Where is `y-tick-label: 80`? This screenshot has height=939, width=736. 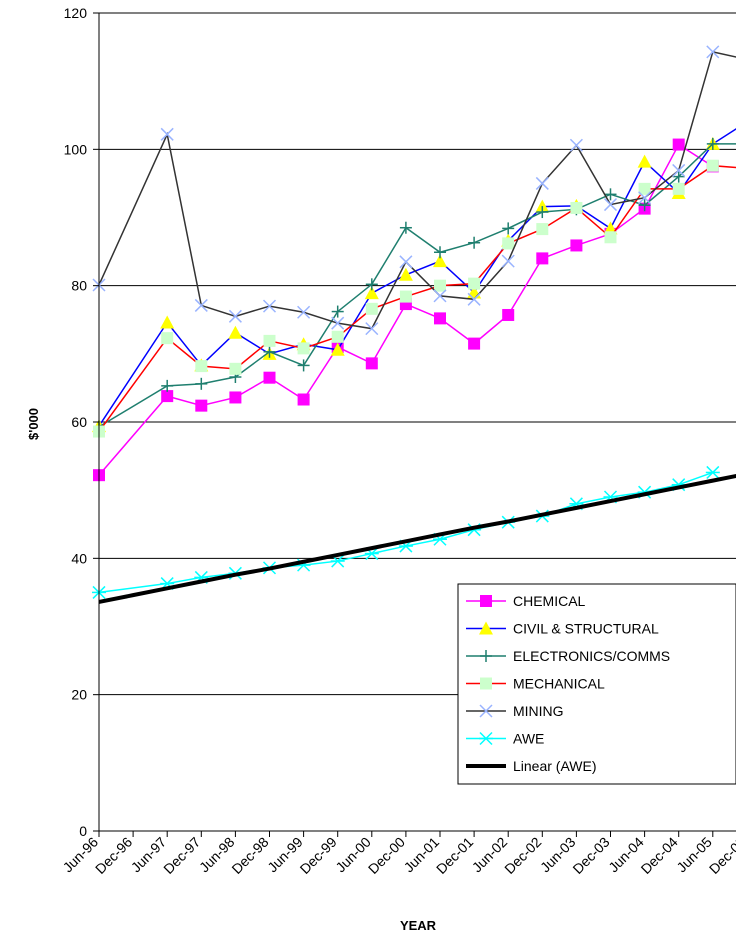 y-tick-label: 80 is located at coordinates (79, 286).